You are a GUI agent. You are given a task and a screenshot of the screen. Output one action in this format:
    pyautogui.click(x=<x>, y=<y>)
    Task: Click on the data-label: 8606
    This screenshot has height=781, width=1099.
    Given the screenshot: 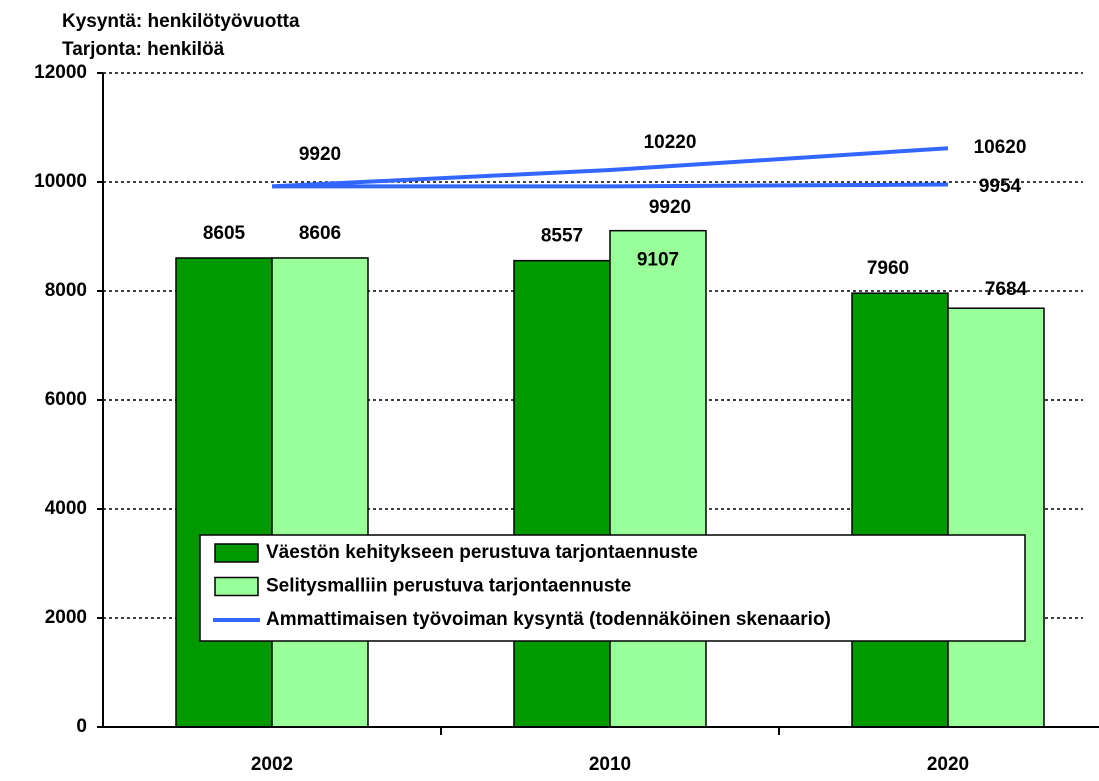 What is the action you would take?
    pyautogui.click(x=320, y=233)
    